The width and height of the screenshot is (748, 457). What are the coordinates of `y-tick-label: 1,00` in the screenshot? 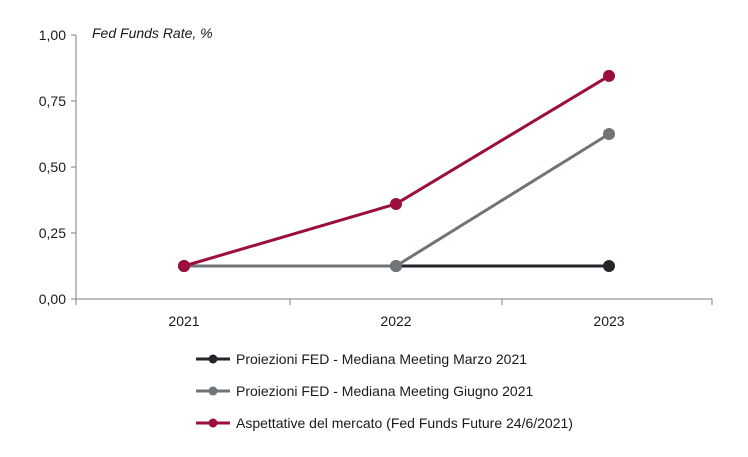 It's located at (52, 35).